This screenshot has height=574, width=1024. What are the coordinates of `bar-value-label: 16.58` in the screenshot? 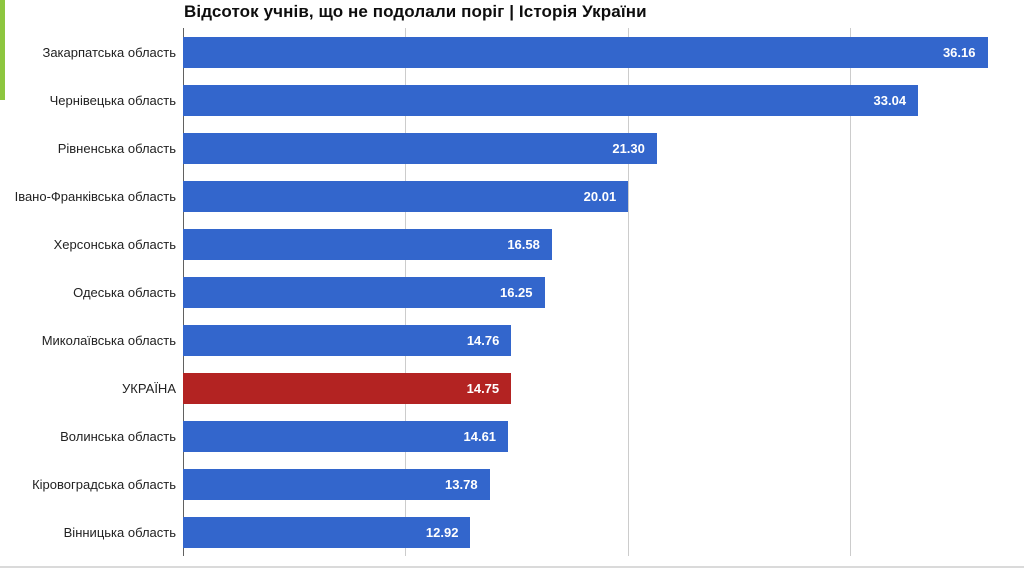 It's located at (523, 244).